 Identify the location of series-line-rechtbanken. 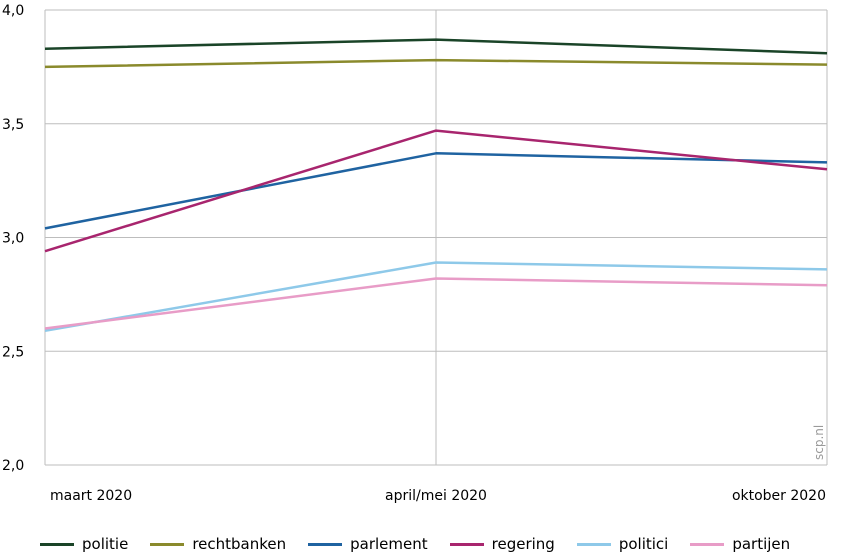
(436, 63).